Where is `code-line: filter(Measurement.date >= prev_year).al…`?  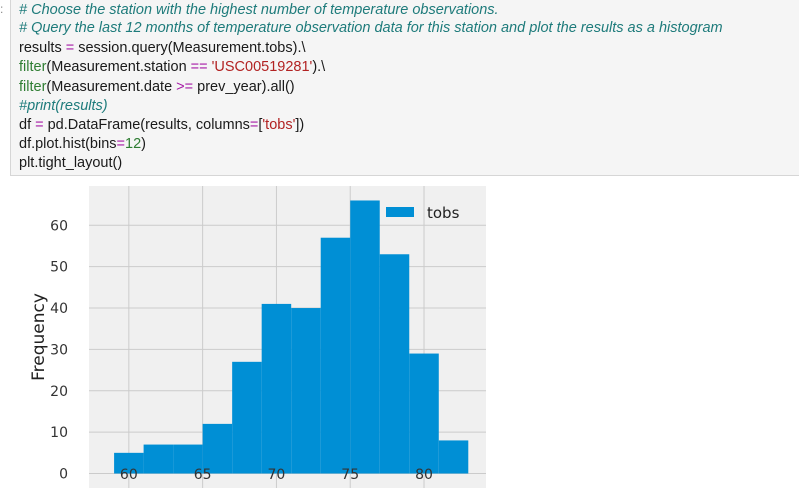 code-line: filter(Measurement.date >= prev_year).al… is located at coordinates (157, 87).